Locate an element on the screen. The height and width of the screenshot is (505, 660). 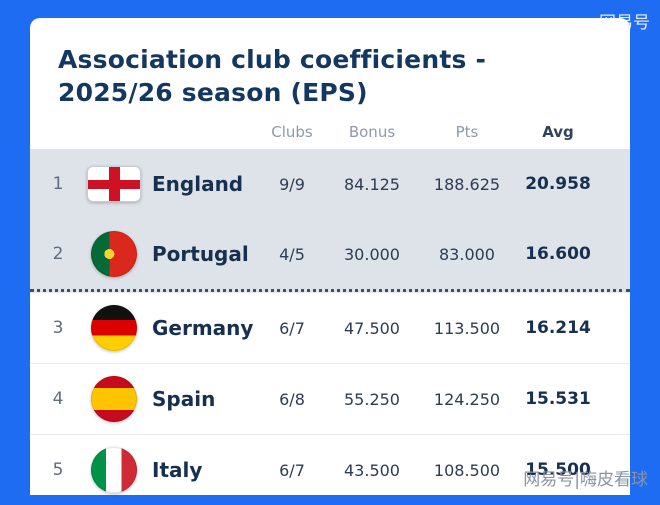
table-row: 2 Portugal 4/5 30.000 83.000 16.600 is located at coordinates (330, 255).